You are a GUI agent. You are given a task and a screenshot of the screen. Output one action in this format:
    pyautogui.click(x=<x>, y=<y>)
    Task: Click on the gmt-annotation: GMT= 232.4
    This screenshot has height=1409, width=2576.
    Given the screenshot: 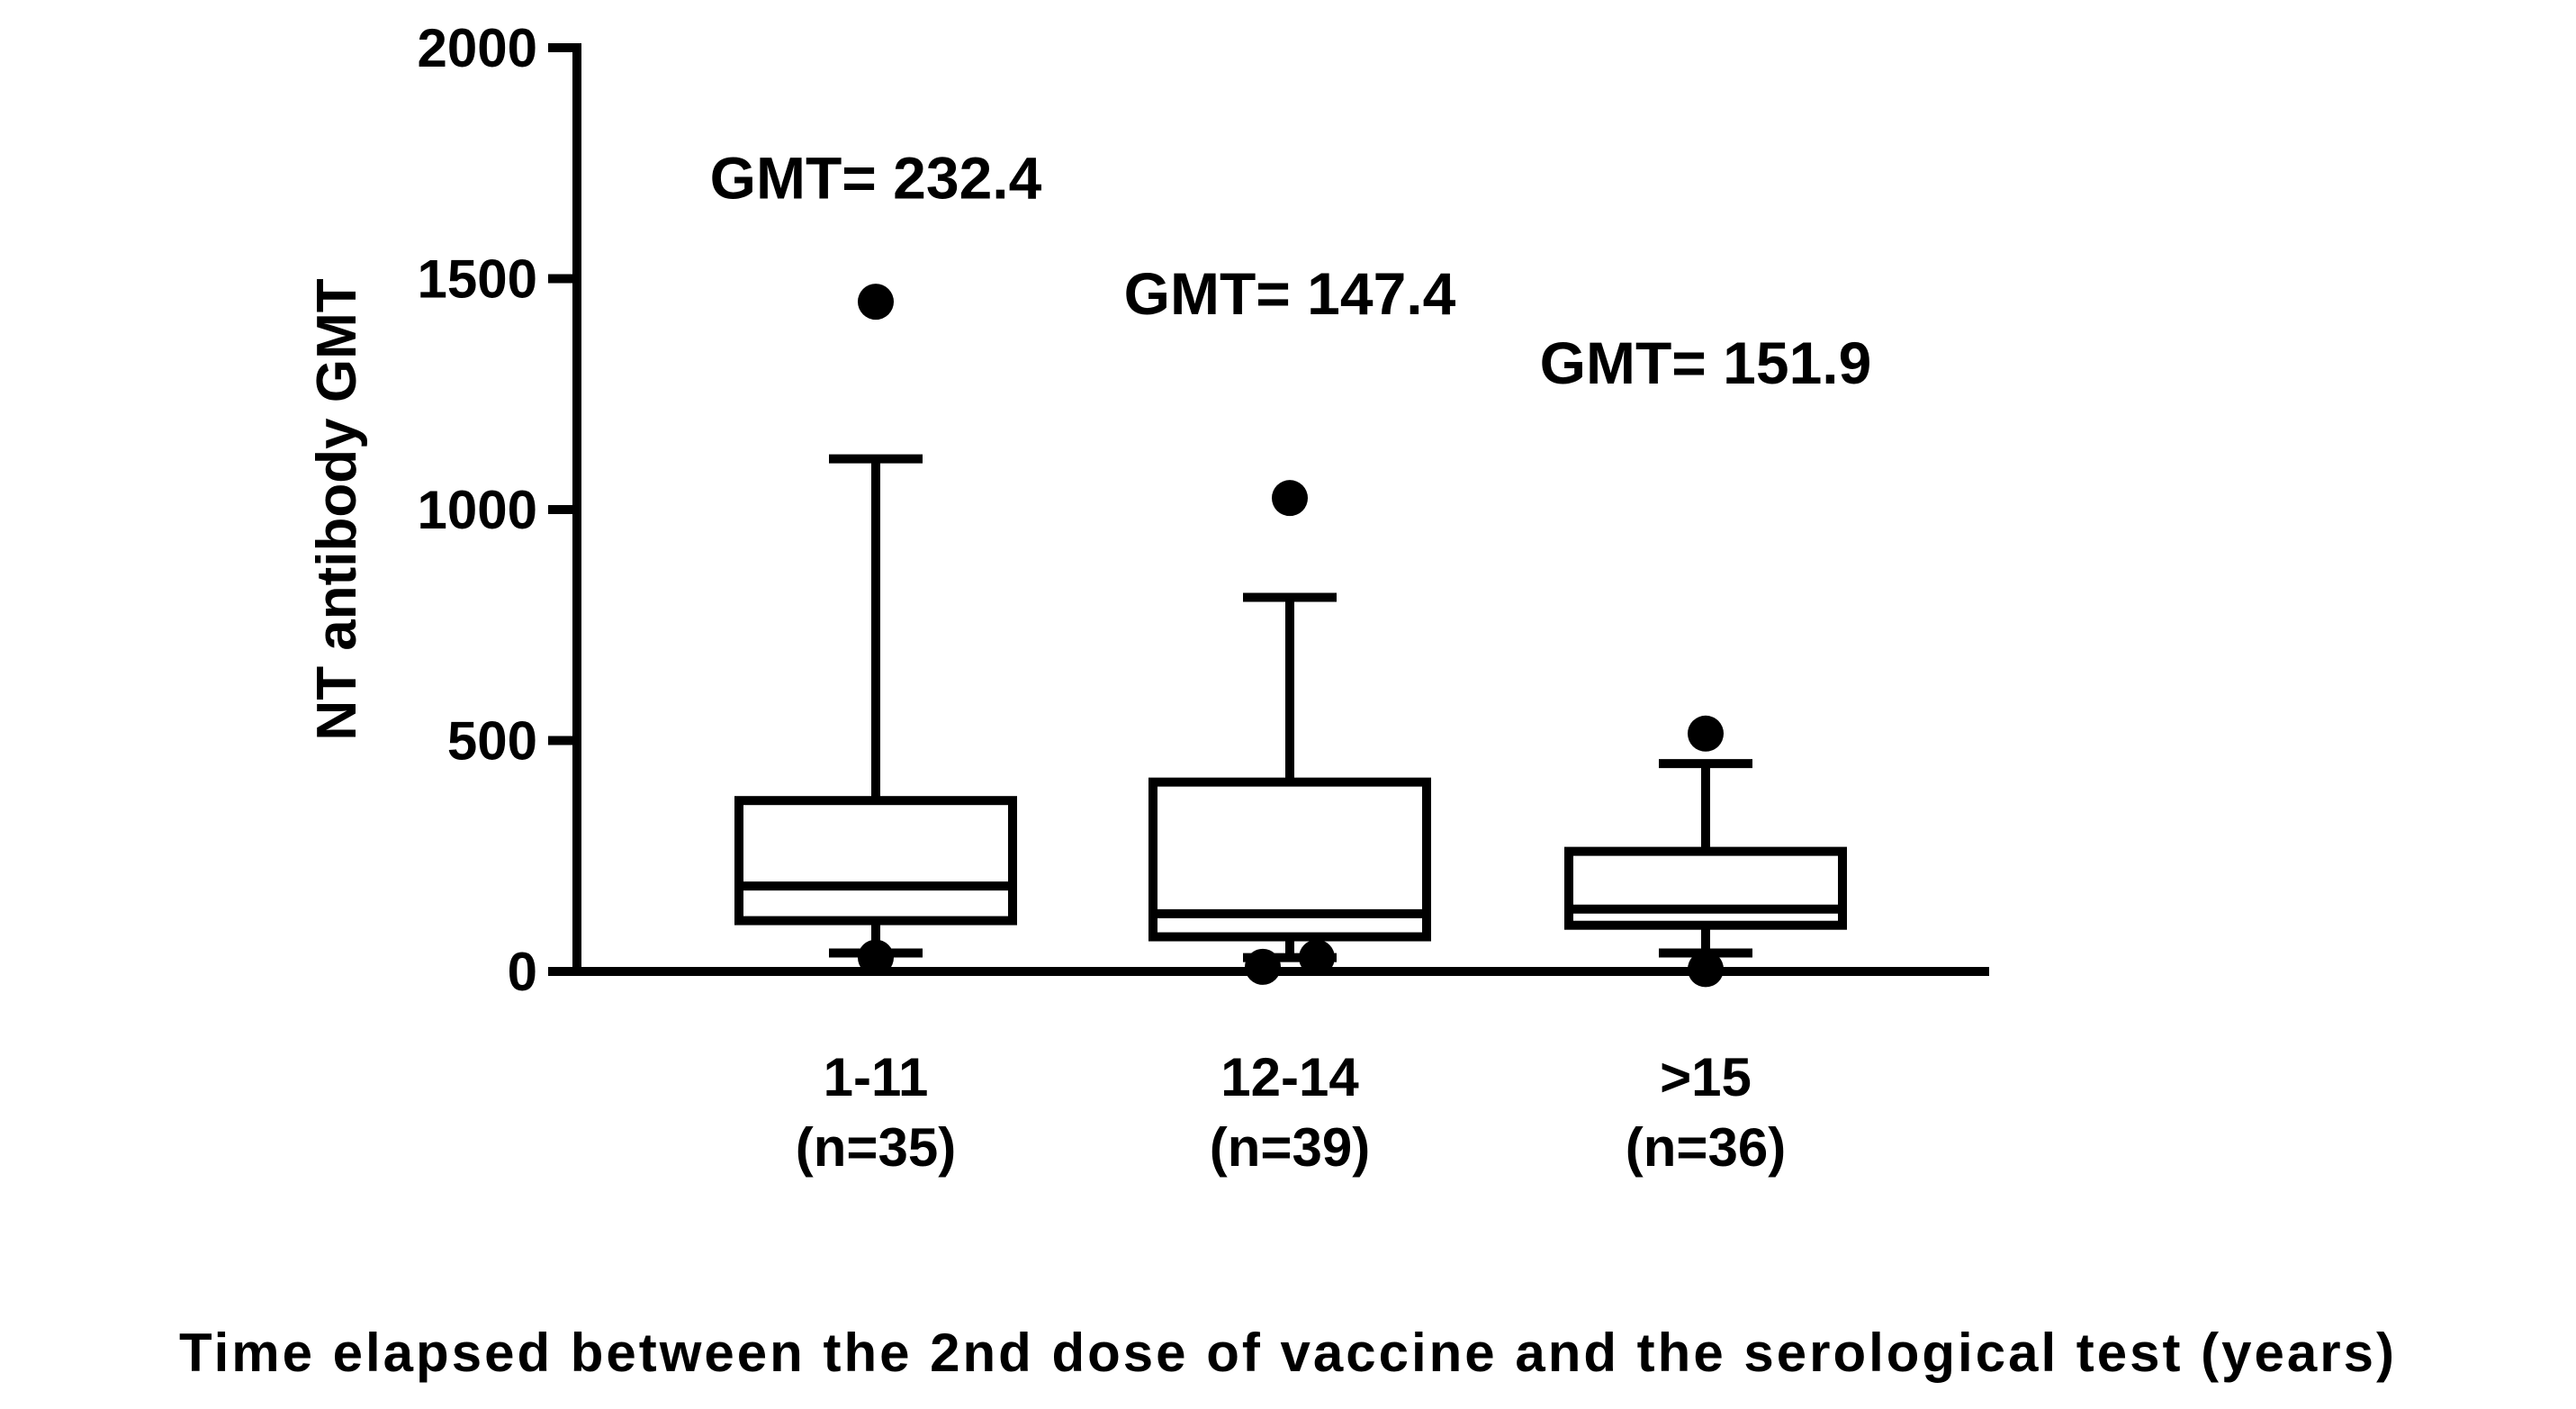 What is the action you would take?
    pyautogui.click(x=876, y=178)
    